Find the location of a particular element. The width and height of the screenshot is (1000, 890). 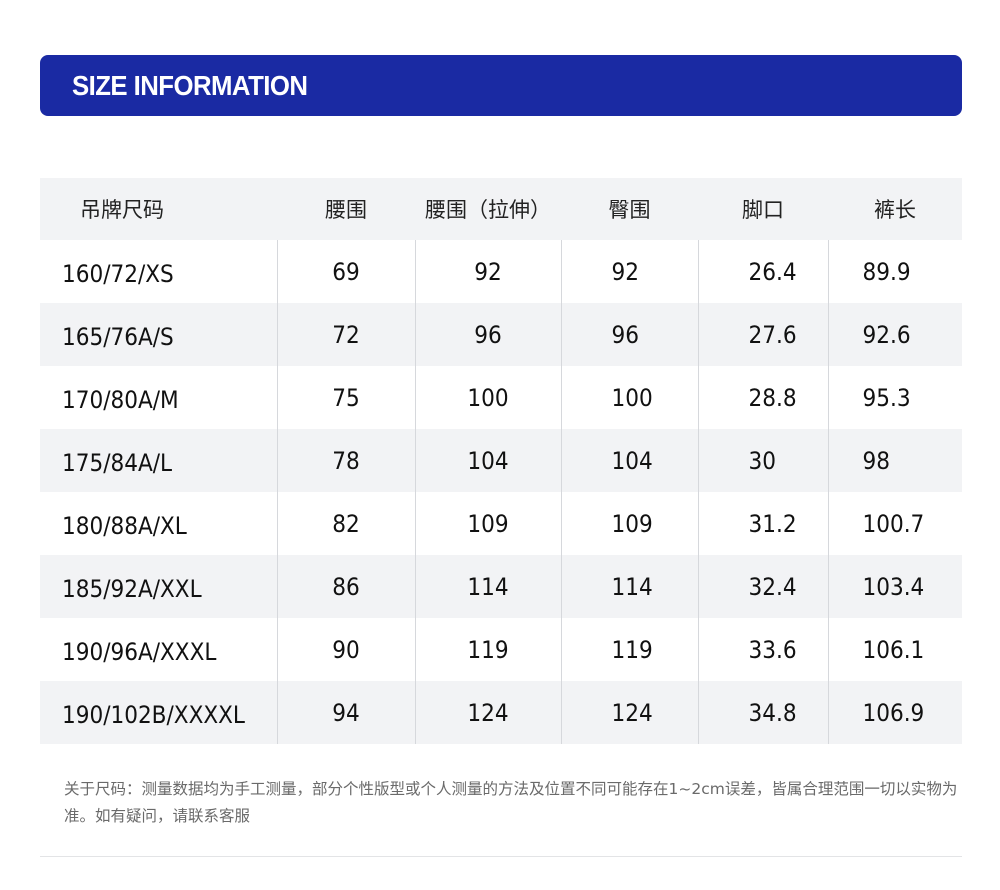

table-row: 190/96A/XXXL 90 119 119 33.6 106.1 is located at coordinates (501, 649).